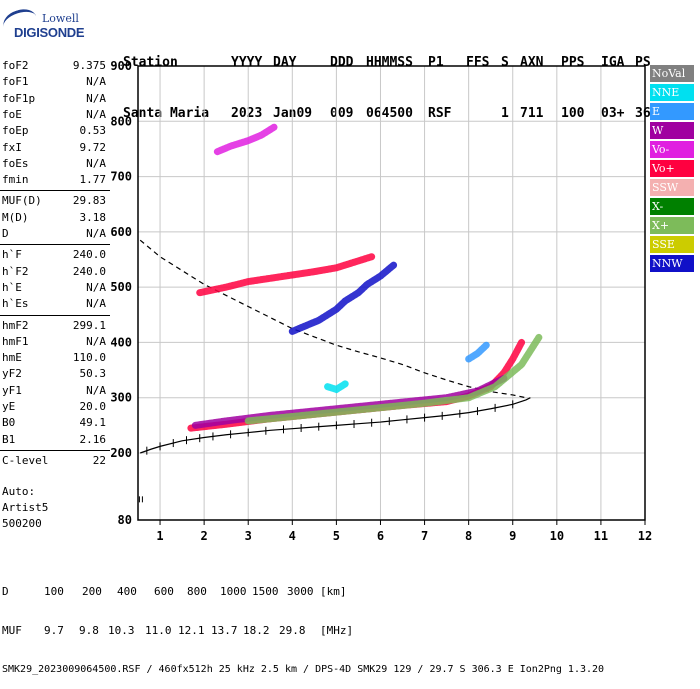 The width and height of the screenshot is (700, 689). What do you see at coordinates (424, 536) in the screenshot?
I see `x-tick-label: 7` at bounding box center [424, 536].